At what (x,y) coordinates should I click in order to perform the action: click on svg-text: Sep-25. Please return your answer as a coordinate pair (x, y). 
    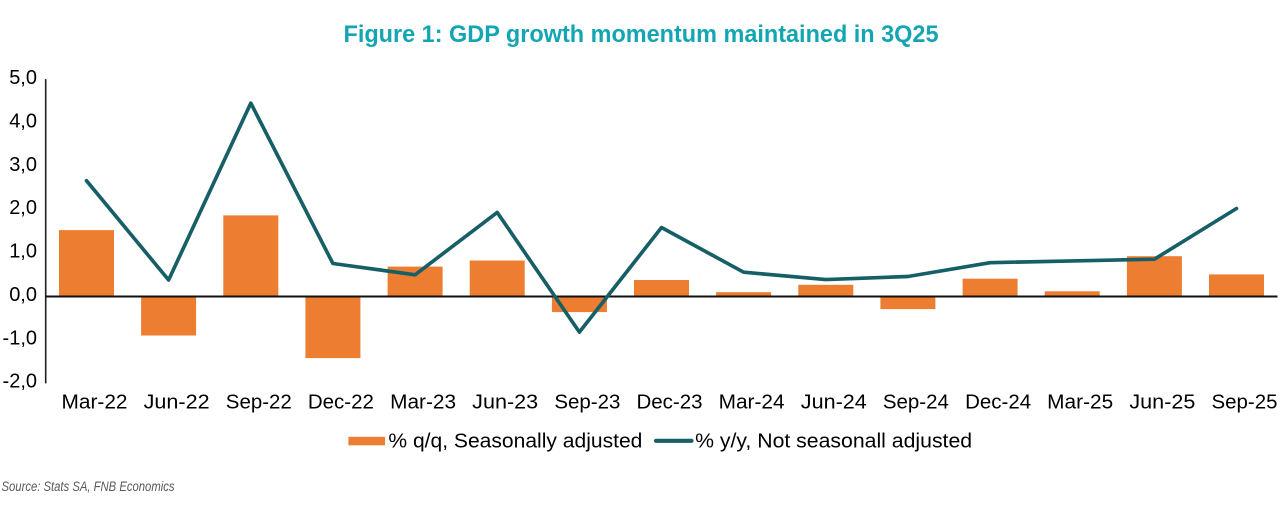
    Looking at the image, I should click on (1245, 403).